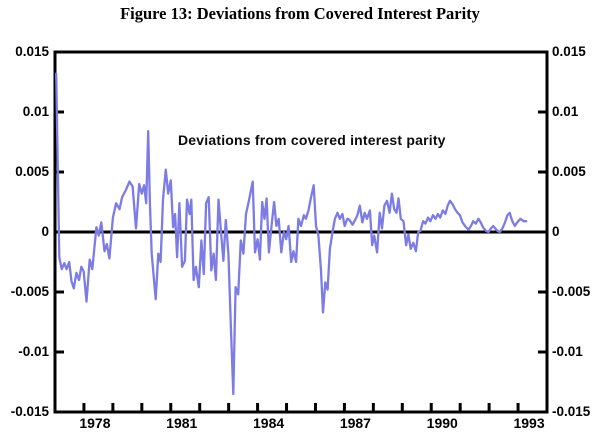  What do you see at coordinates (182, 423) in the screenshot?
I see `x-axis-label: 1981` at bounding box center [182, 423].